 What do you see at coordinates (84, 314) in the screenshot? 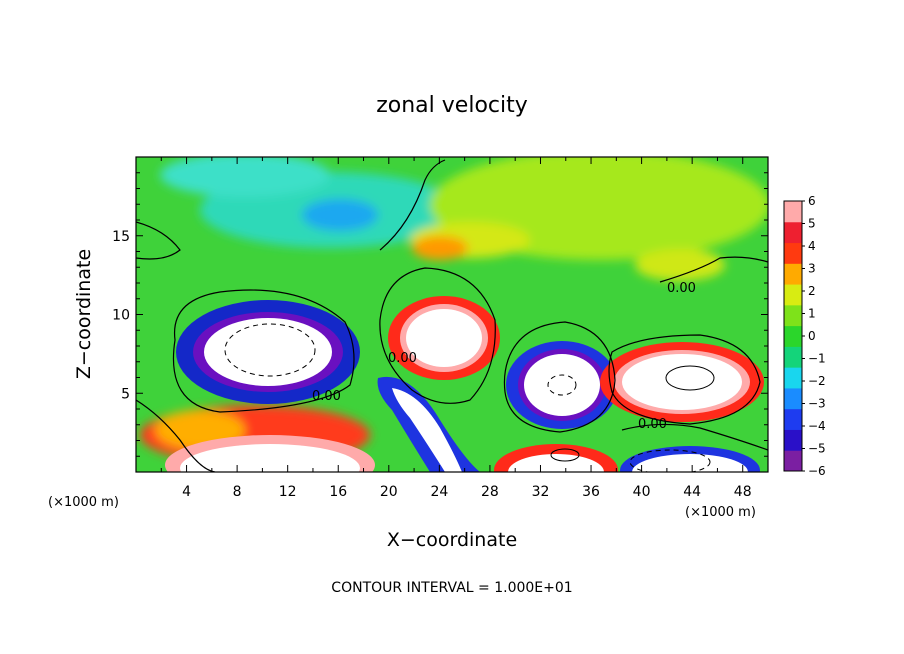
I see `y-axis-label: Z−coordinate` at bounding box center [84, 314].